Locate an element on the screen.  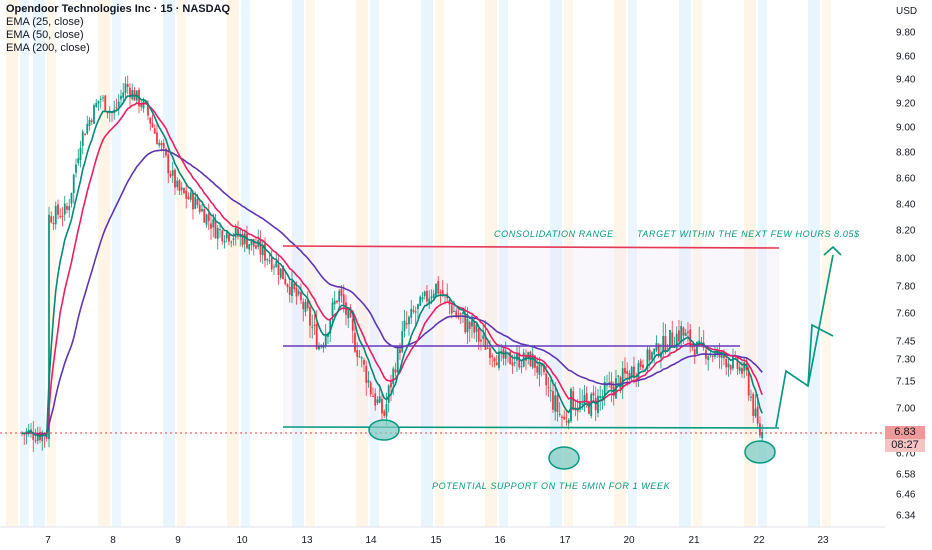
time-tick-label: 8 is located at coordinates (113, 540).